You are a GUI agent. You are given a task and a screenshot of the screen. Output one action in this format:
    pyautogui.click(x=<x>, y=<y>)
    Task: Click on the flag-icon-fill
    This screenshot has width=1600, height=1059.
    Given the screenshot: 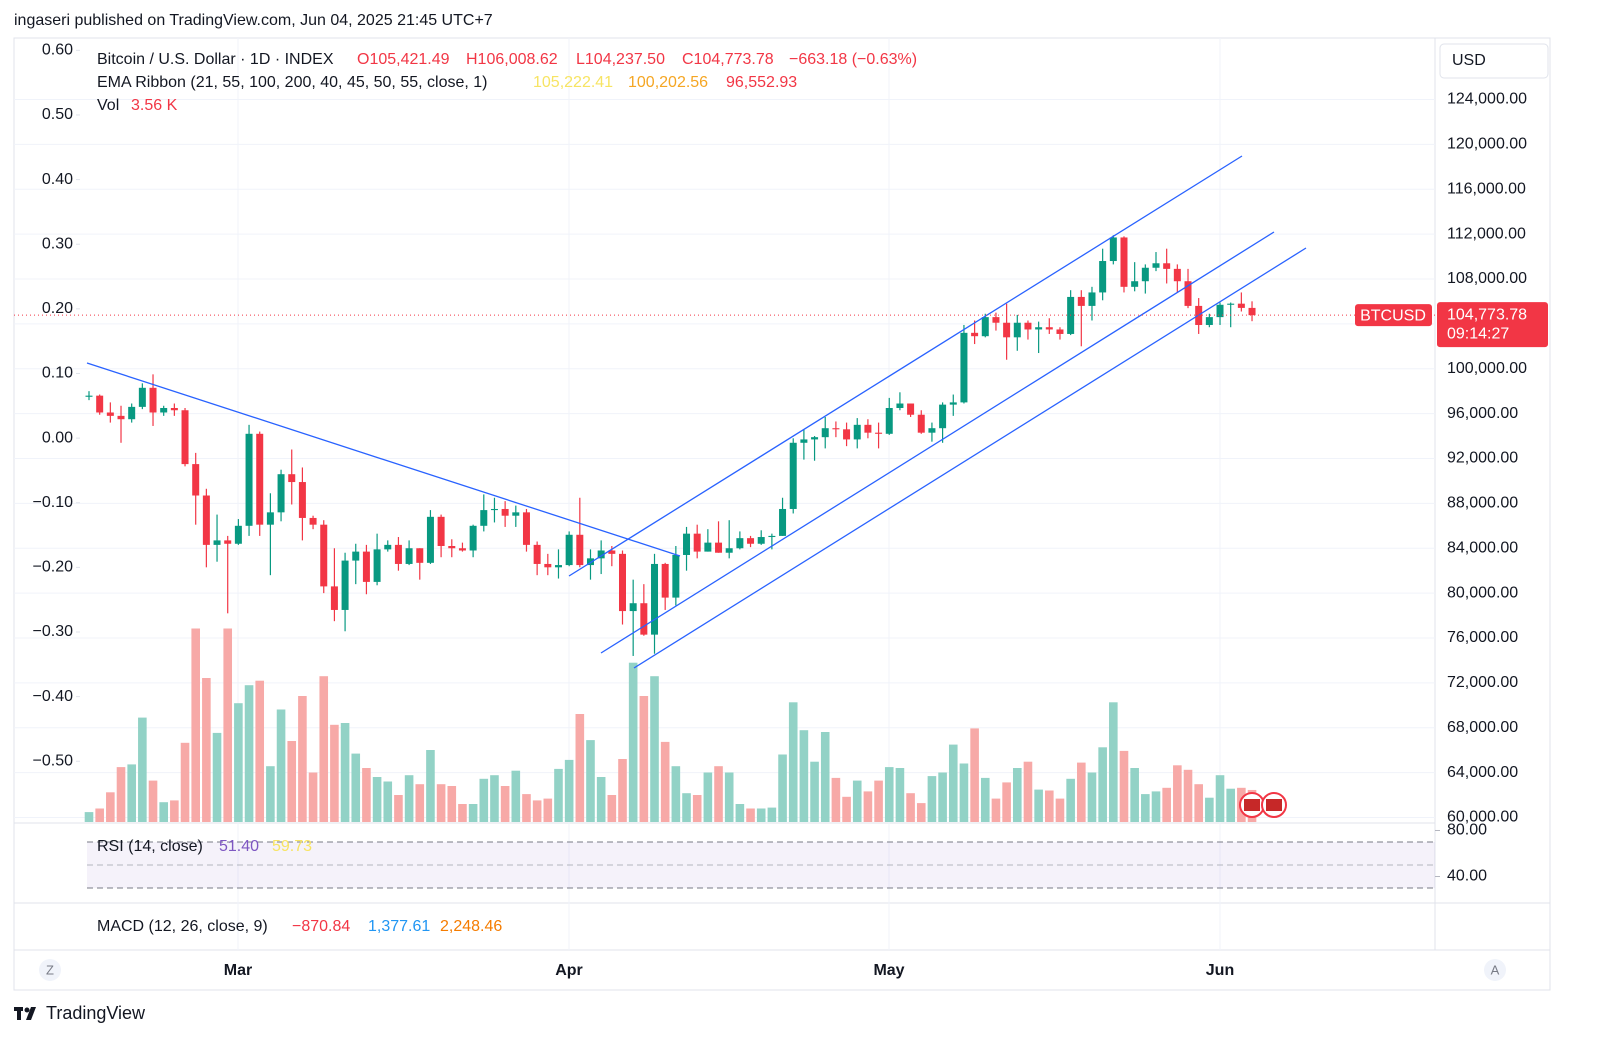 What is the action you would take?
    pyautogui.click(x=1274, y=805)
    